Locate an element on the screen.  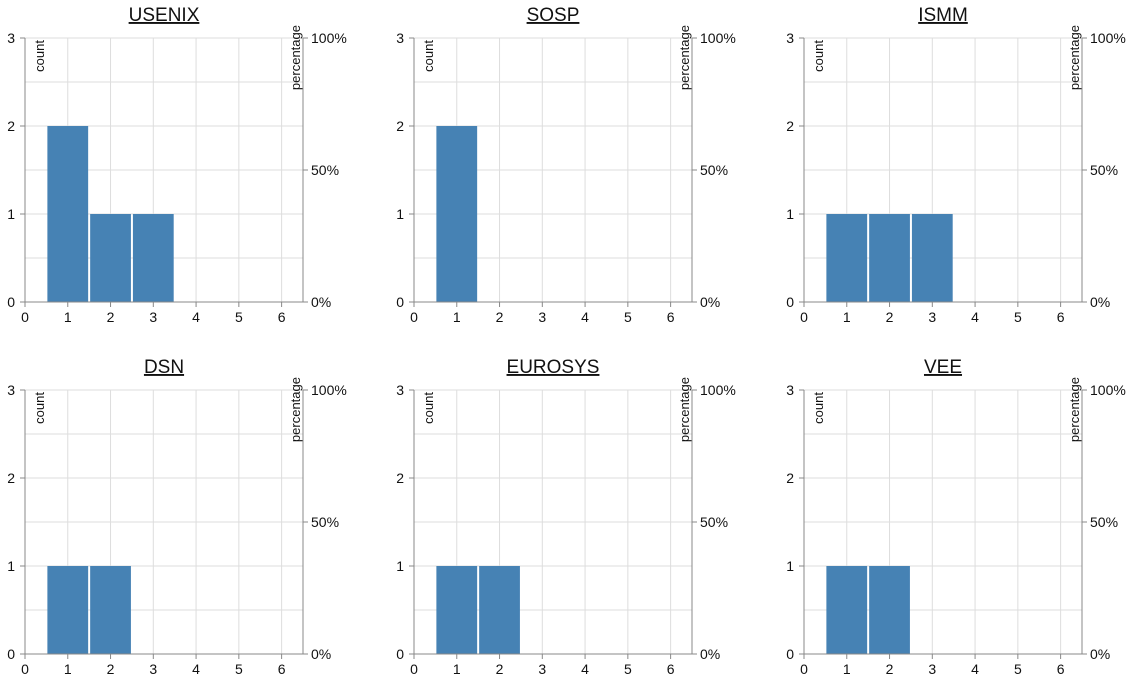
facet-panel-dsn: 0 1 2 3 4 5 6 0 1 2 3 0% 50% 100% count percentage DSN is located at coordinates (177, 517).